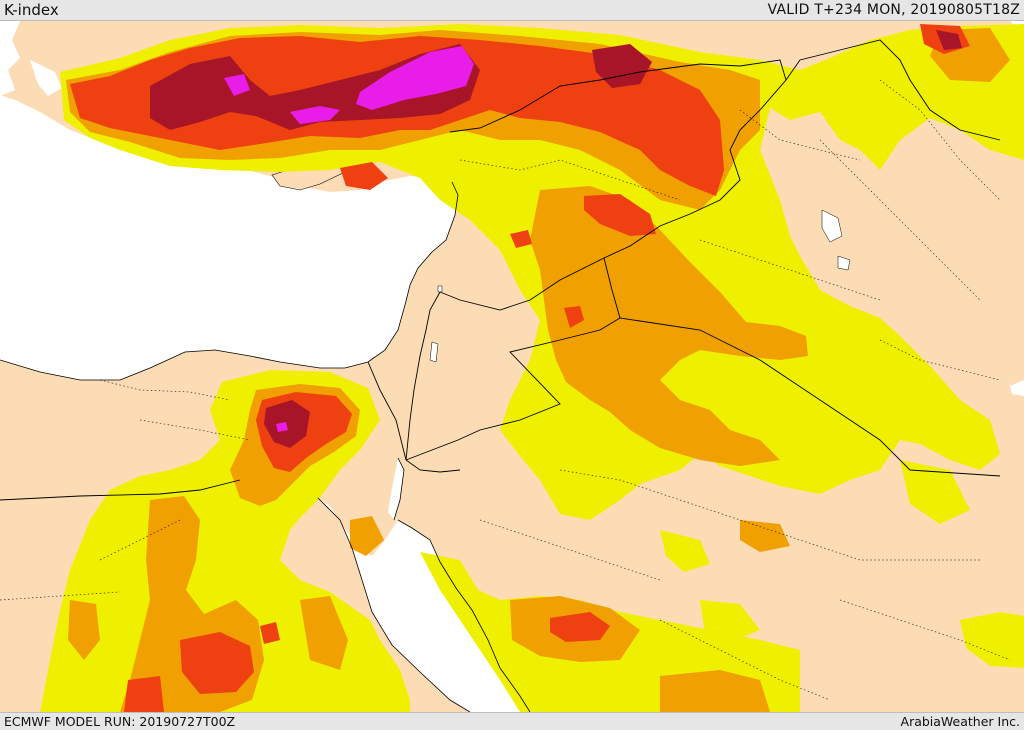  Describe the element at coordinates (960, 721) in the screenshot. I see `credit-label: ArabiaWeather Inc.` at that location.